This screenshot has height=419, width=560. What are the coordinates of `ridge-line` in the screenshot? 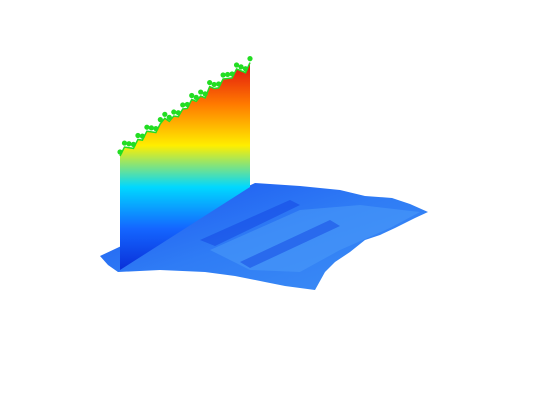 It's located at (185, 109).